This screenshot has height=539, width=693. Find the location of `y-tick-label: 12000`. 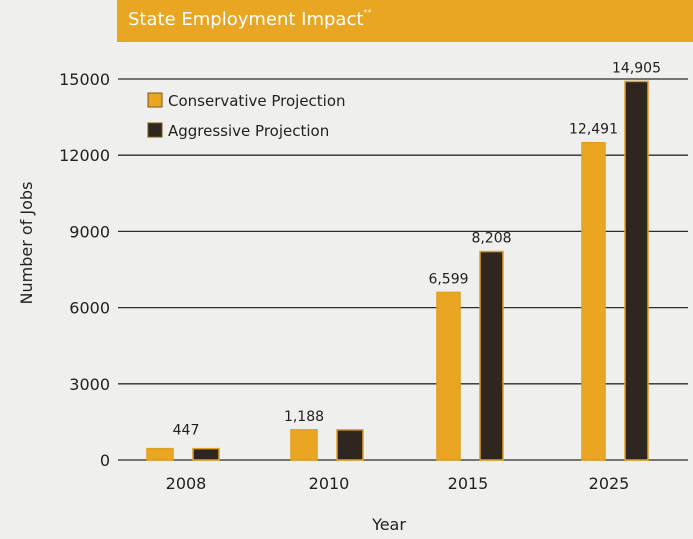

y-tick-label: 12000 is located at coordinates (84, 155).